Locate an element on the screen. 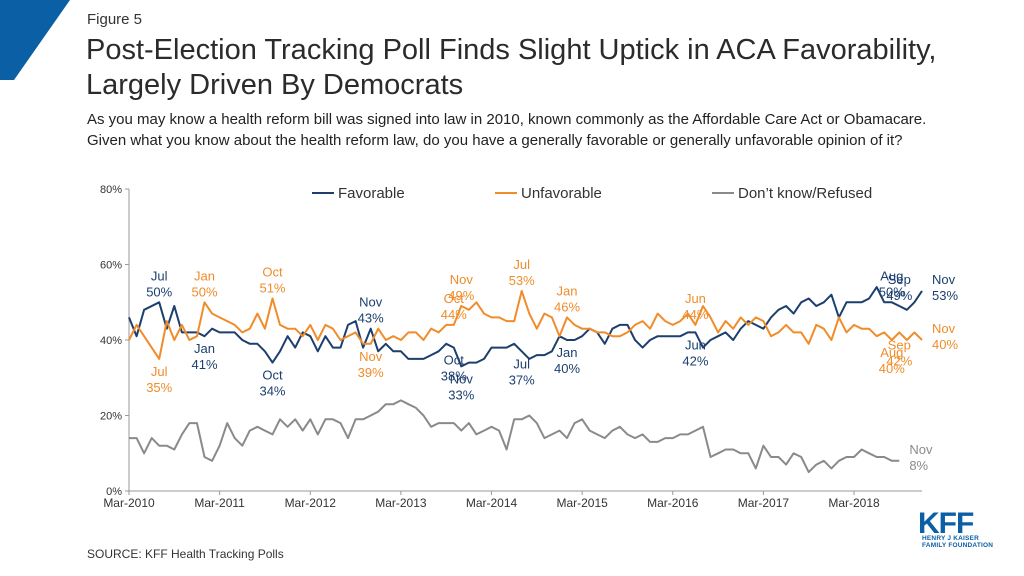 This screenshot has width=1024, height=576. x-tick-label: Mar-2011 is located at coordinates (219, 503).